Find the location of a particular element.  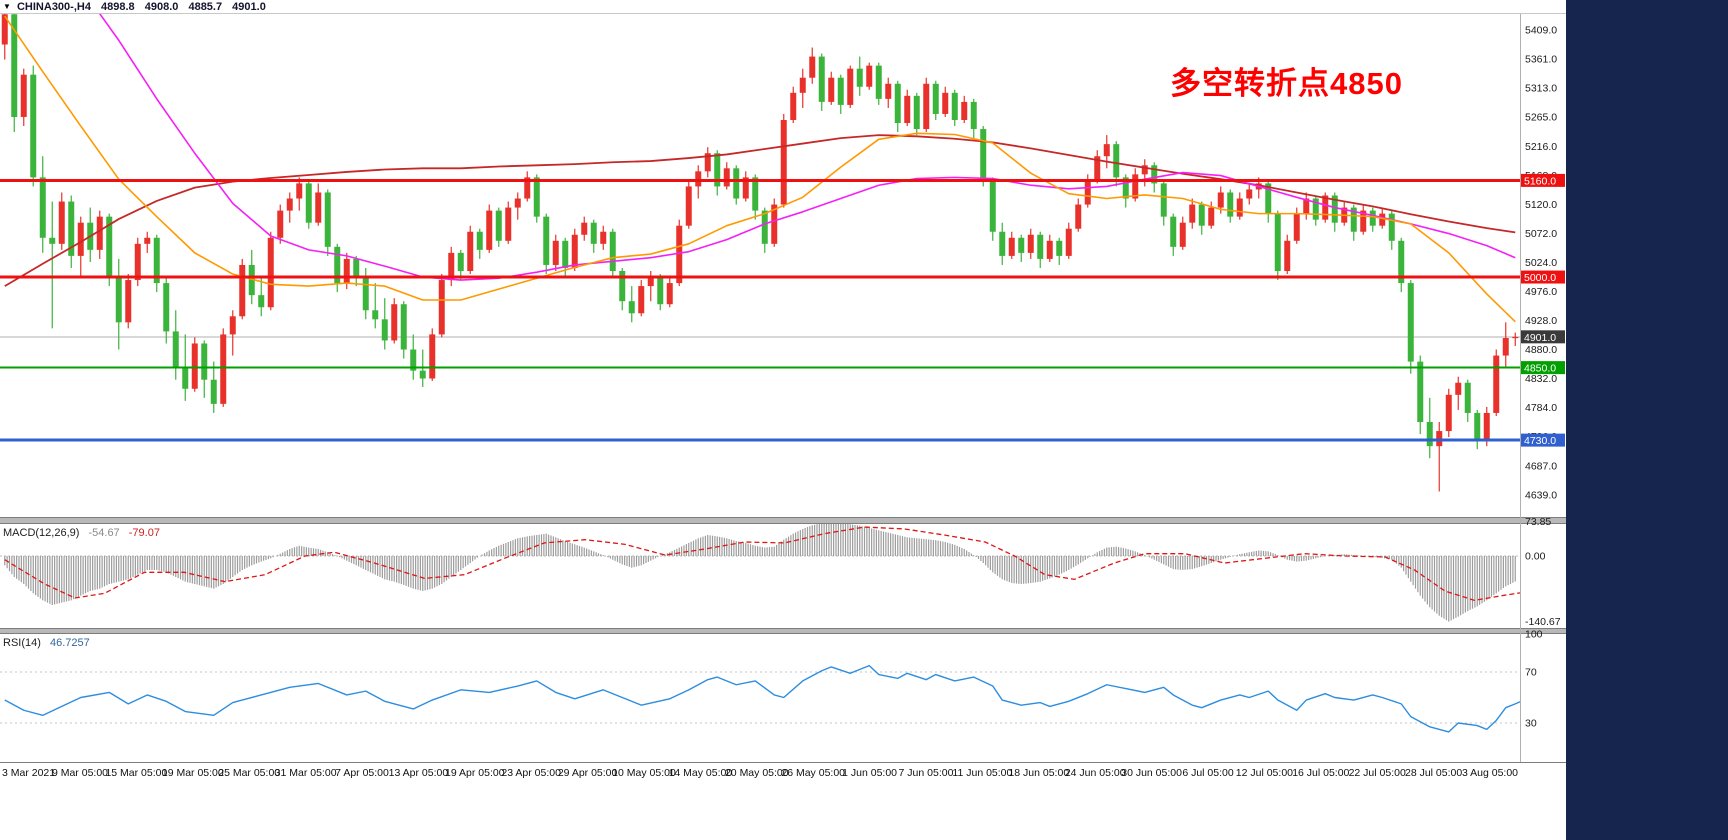

time-axis-label: 23 Apr 05:00 is located at coordinates (531, 773).